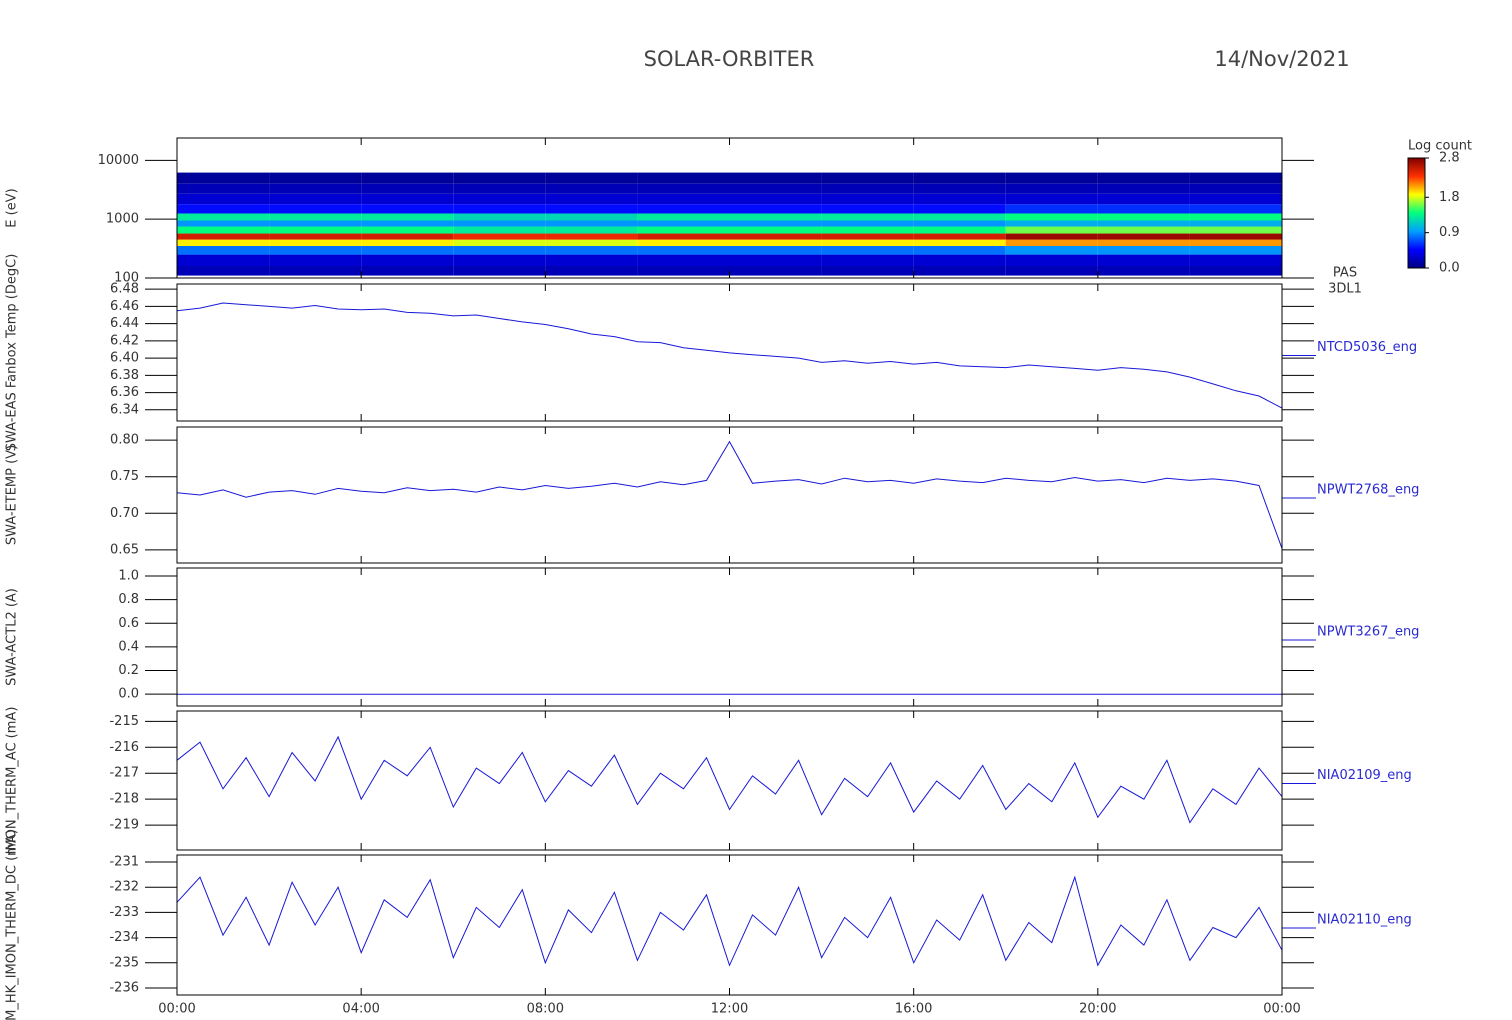 This screenshot has height=1020, width=1512. I want to click on y-axis-label: E (eV), so click(12, 207).